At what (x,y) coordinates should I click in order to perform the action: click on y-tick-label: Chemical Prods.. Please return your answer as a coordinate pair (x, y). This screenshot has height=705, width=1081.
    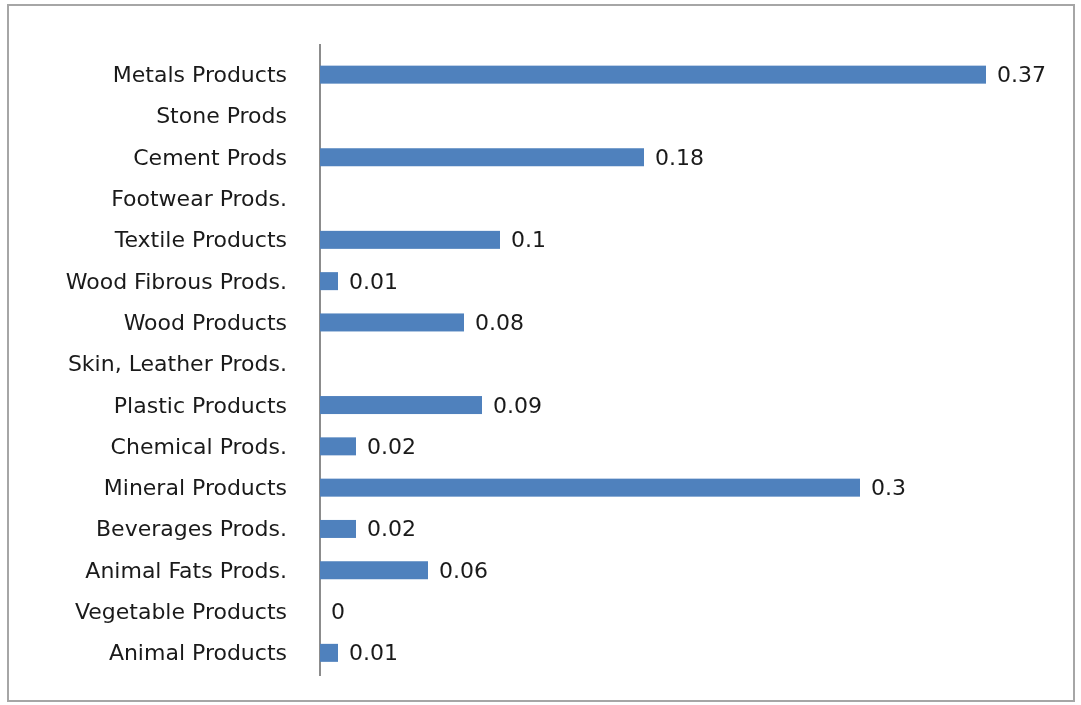
    Looking at the image, I should click on (198, 446).